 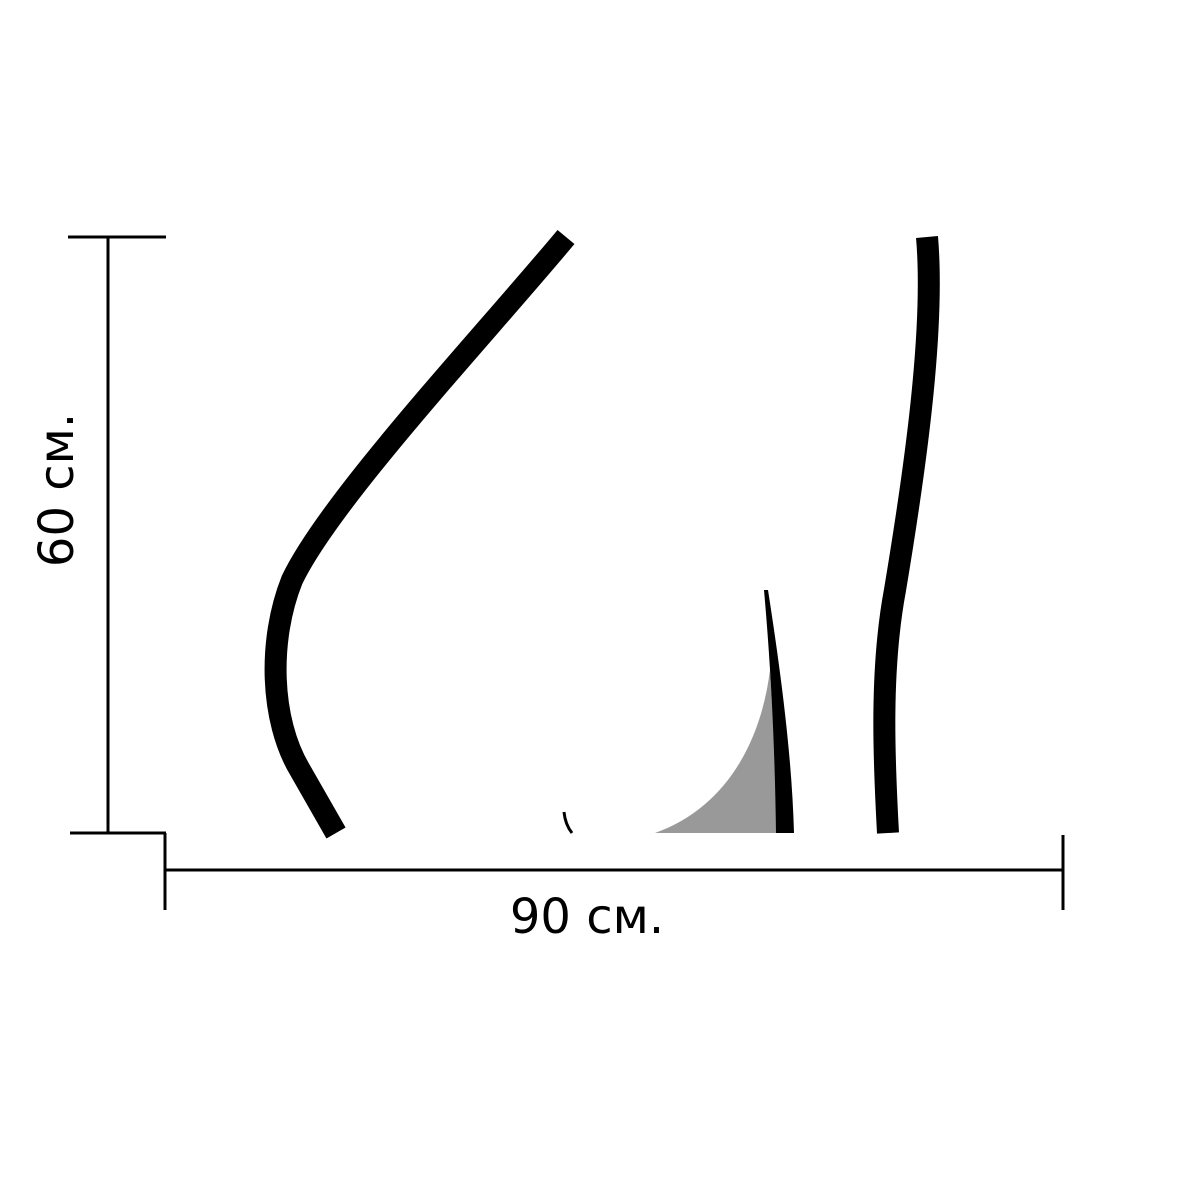 I want to click on right-contour, so click(x=906, y=535).